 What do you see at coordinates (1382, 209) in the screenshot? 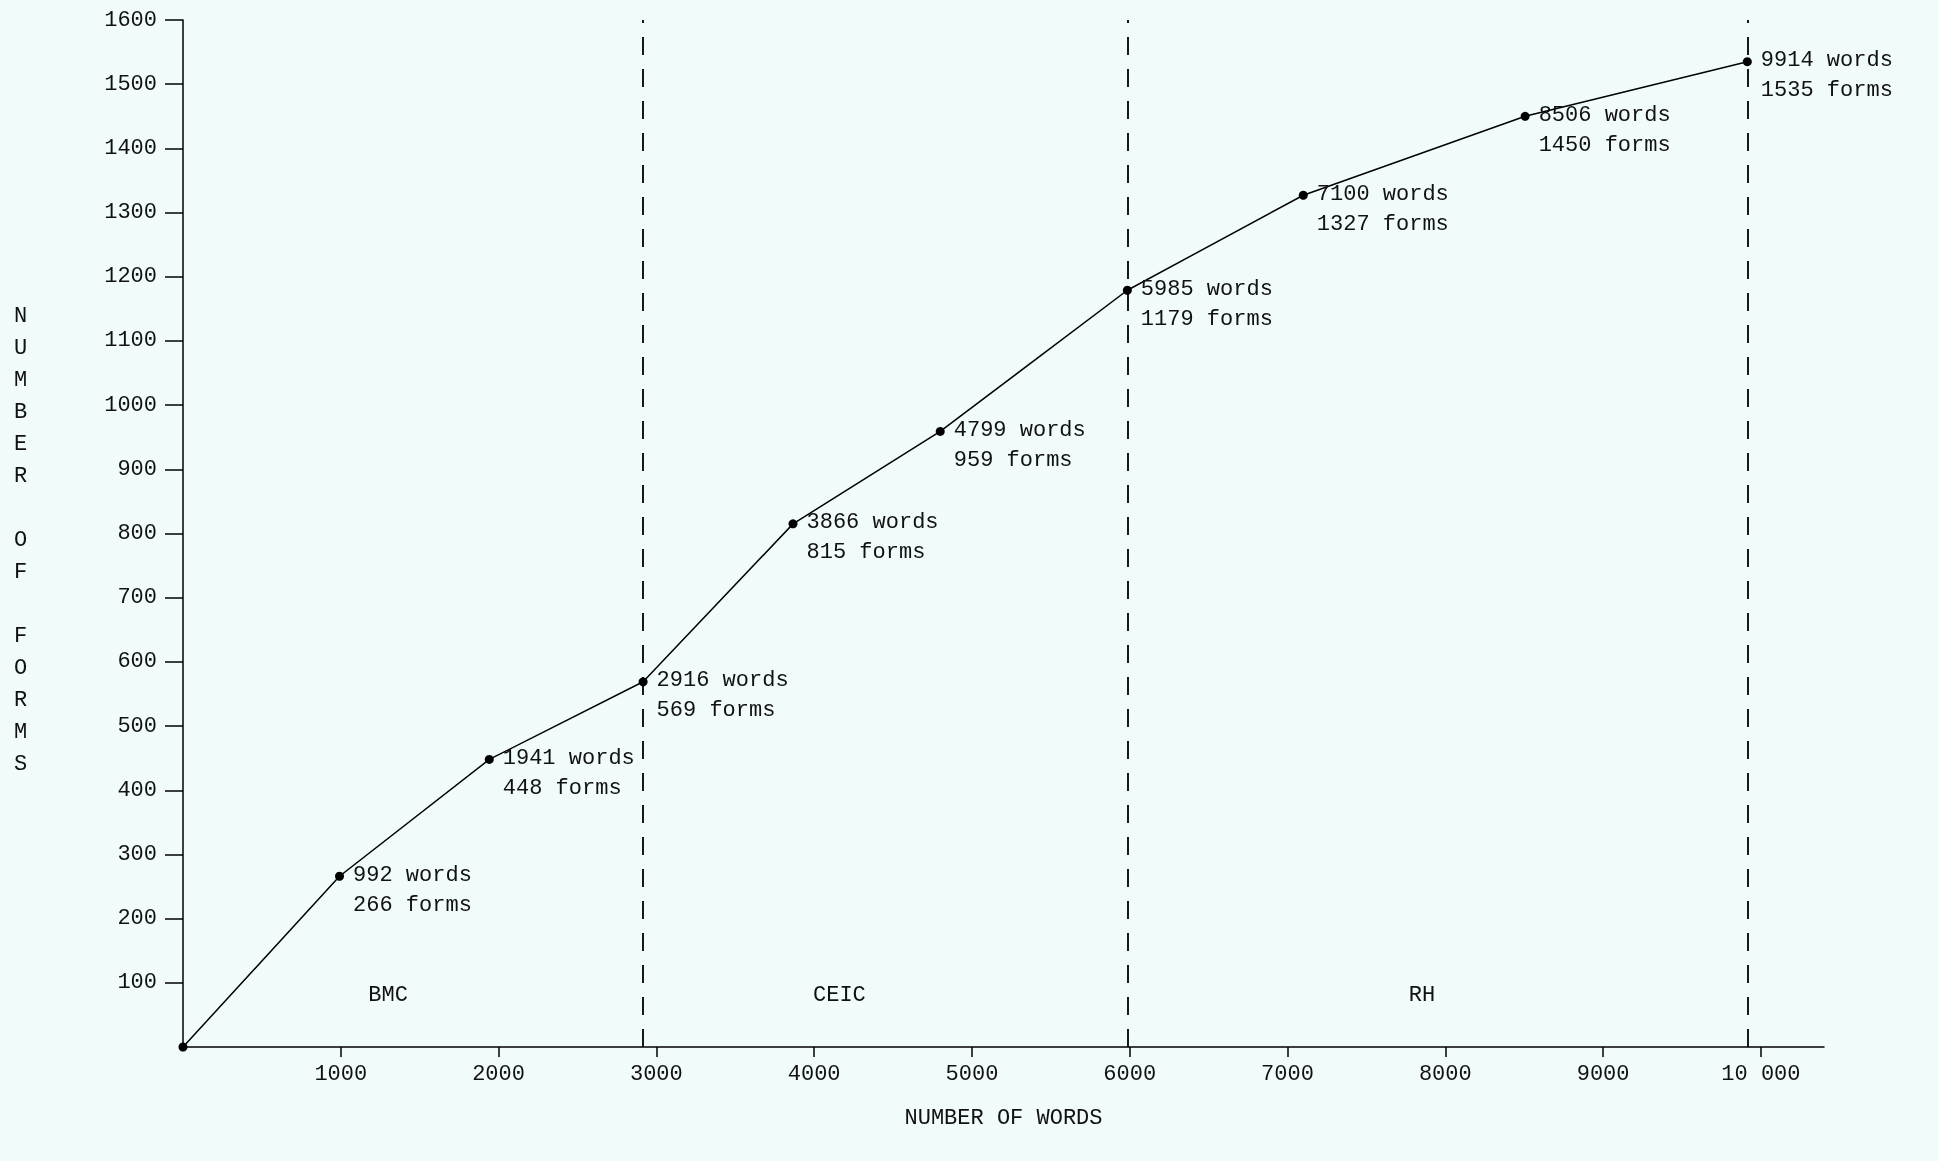
I see `data-label: 7100 words 1327 forms` at bounding box center [1382, 209].